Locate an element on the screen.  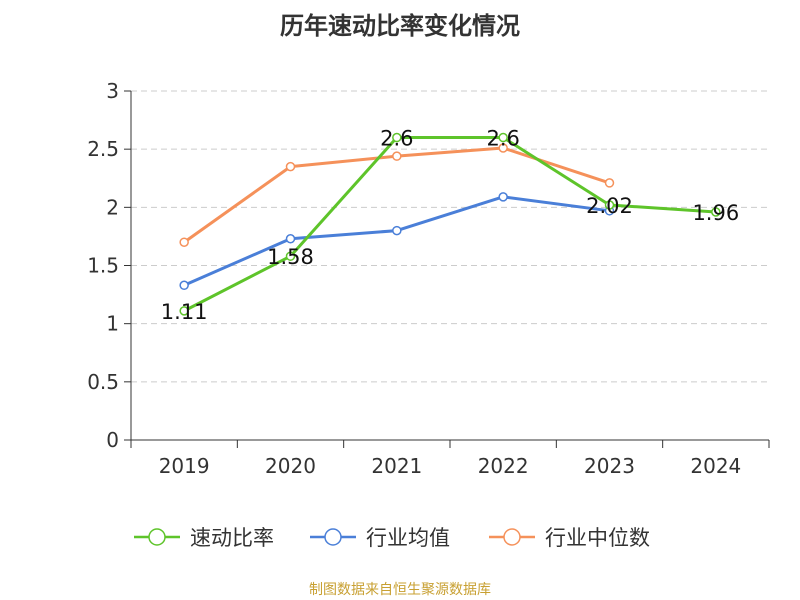
data-label: 1.58 is located at coordinates (290, 257).